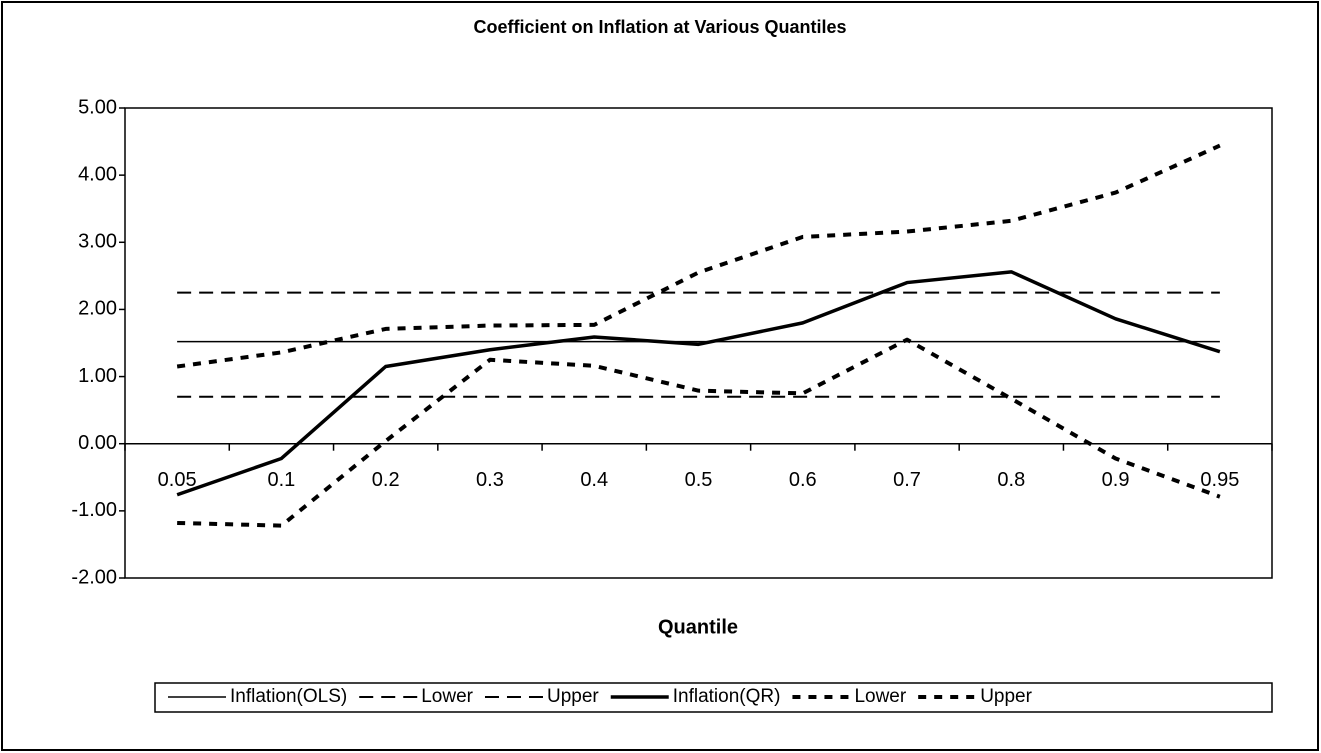 The height and width of the screenshot is (753, 1321). I want to click on y-tick-label: -1.00, so click(94, 510).